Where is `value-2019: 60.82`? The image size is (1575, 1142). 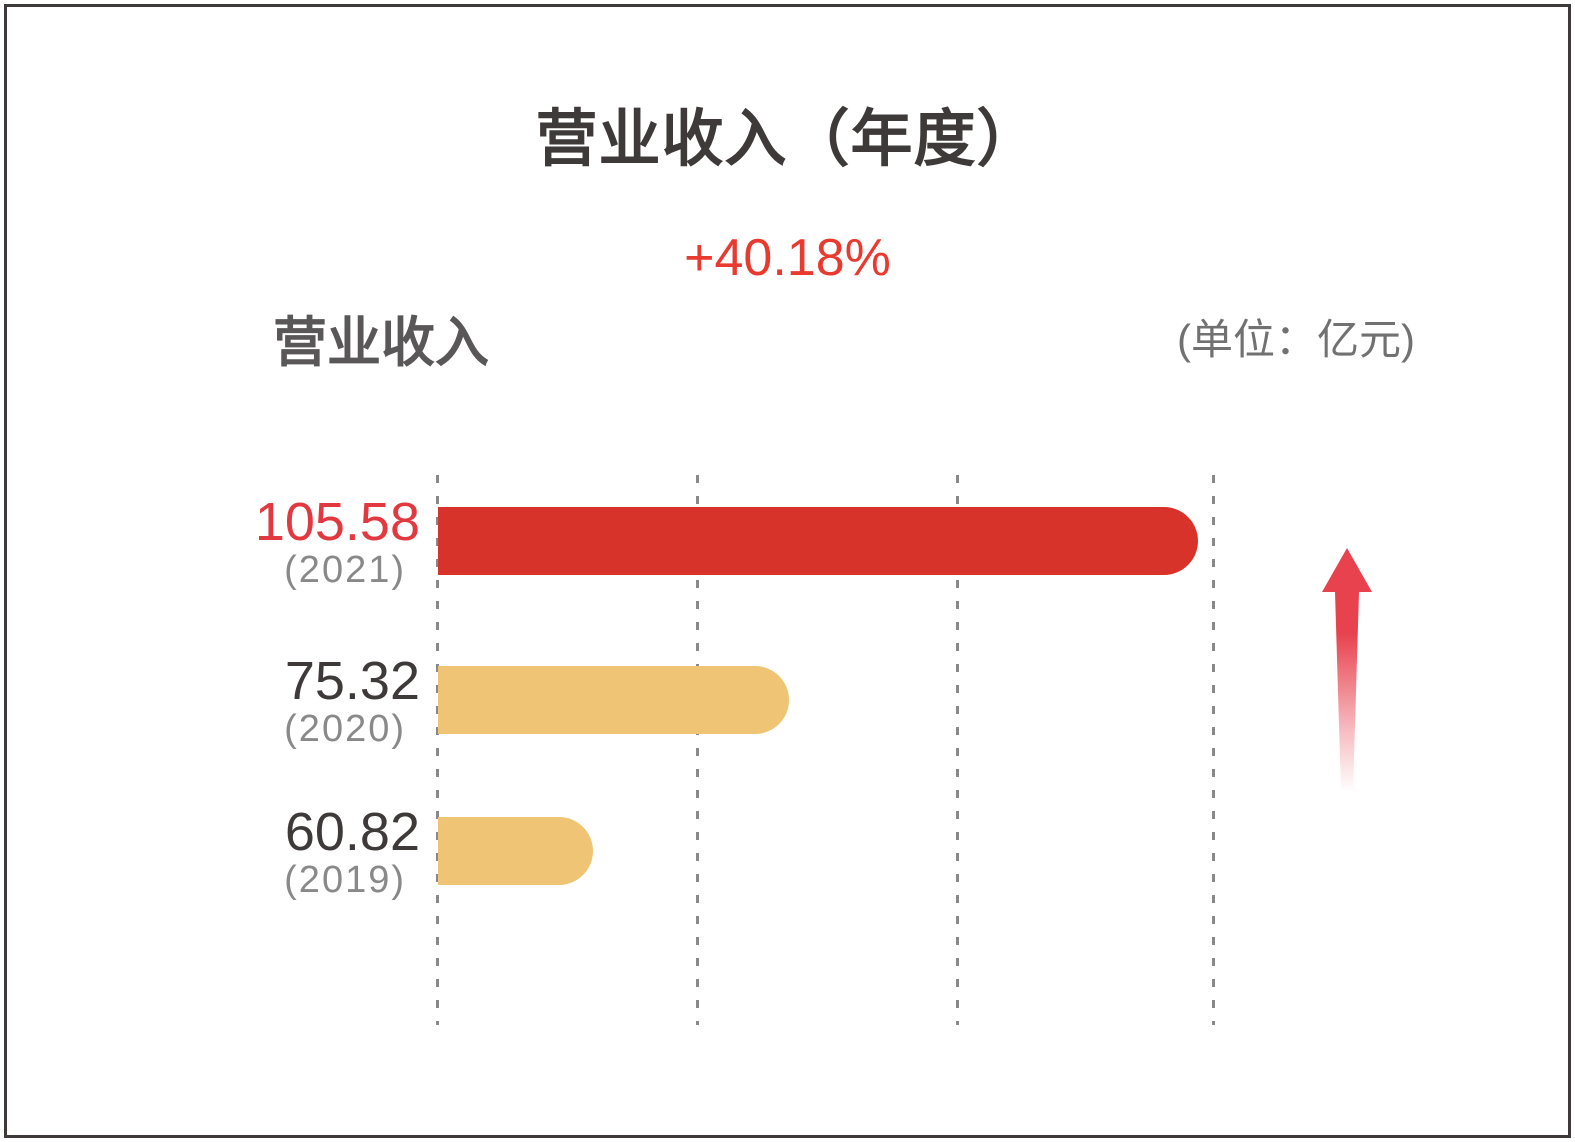
value-2019: 60.82 is located at coordinates (352, 832).